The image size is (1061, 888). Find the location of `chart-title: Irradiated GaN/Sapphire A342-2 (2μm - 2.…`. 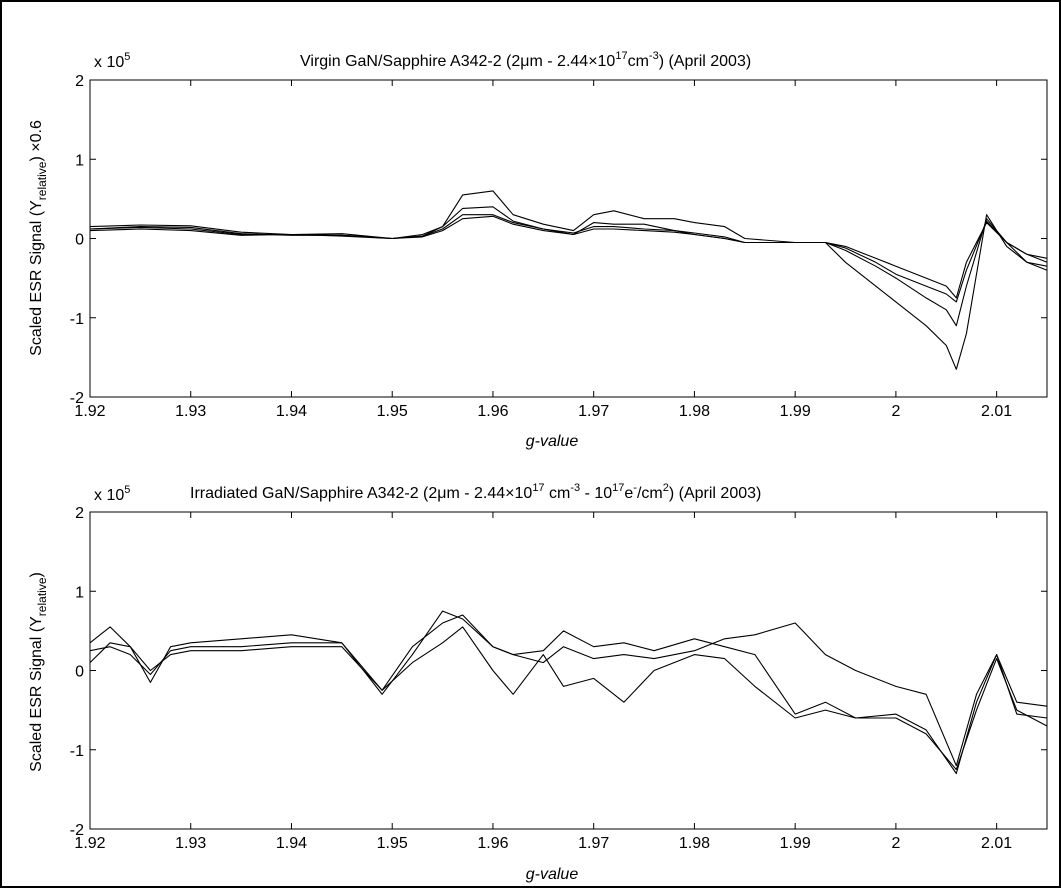

chart-title: Irradiated GaN/Sapphire A342-2 (2μm - 2.… is located at coordinates (475, 492).